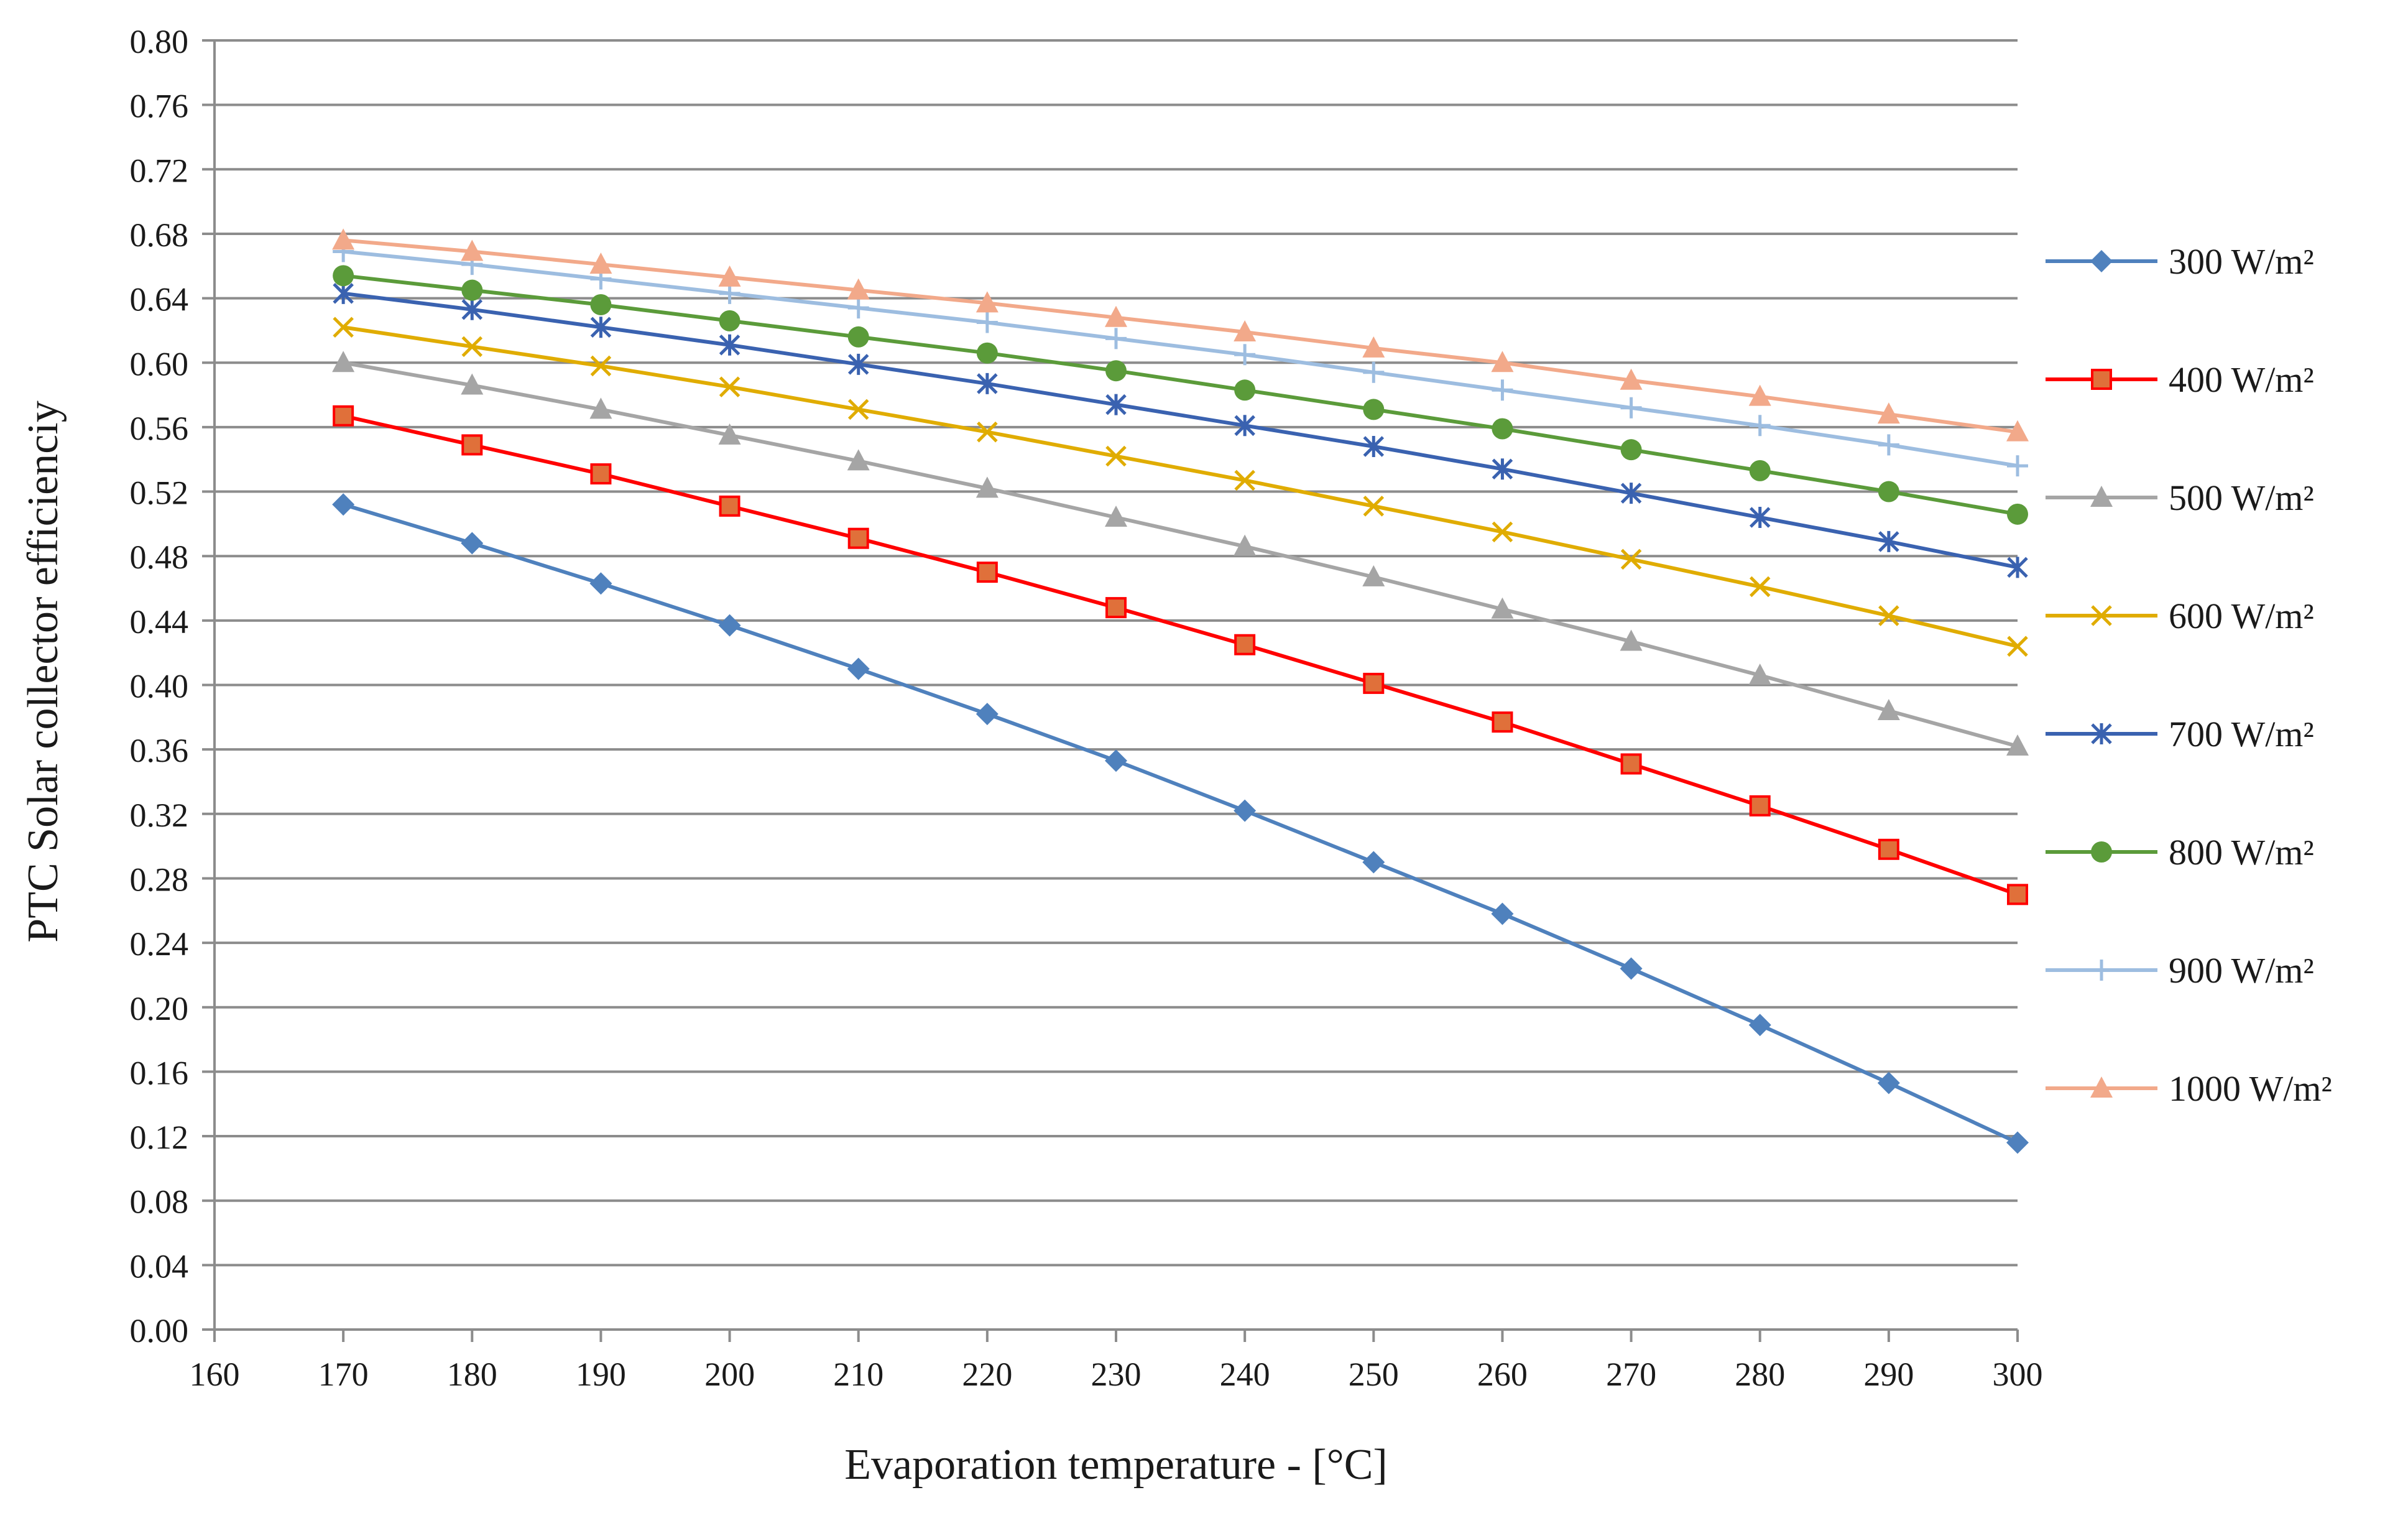 The image size is (2408, 1513). What do you see at coordinates (159, 41) in the screenshot?
I see `y-tick-label: 0.80` at bounding box center [159, 41].